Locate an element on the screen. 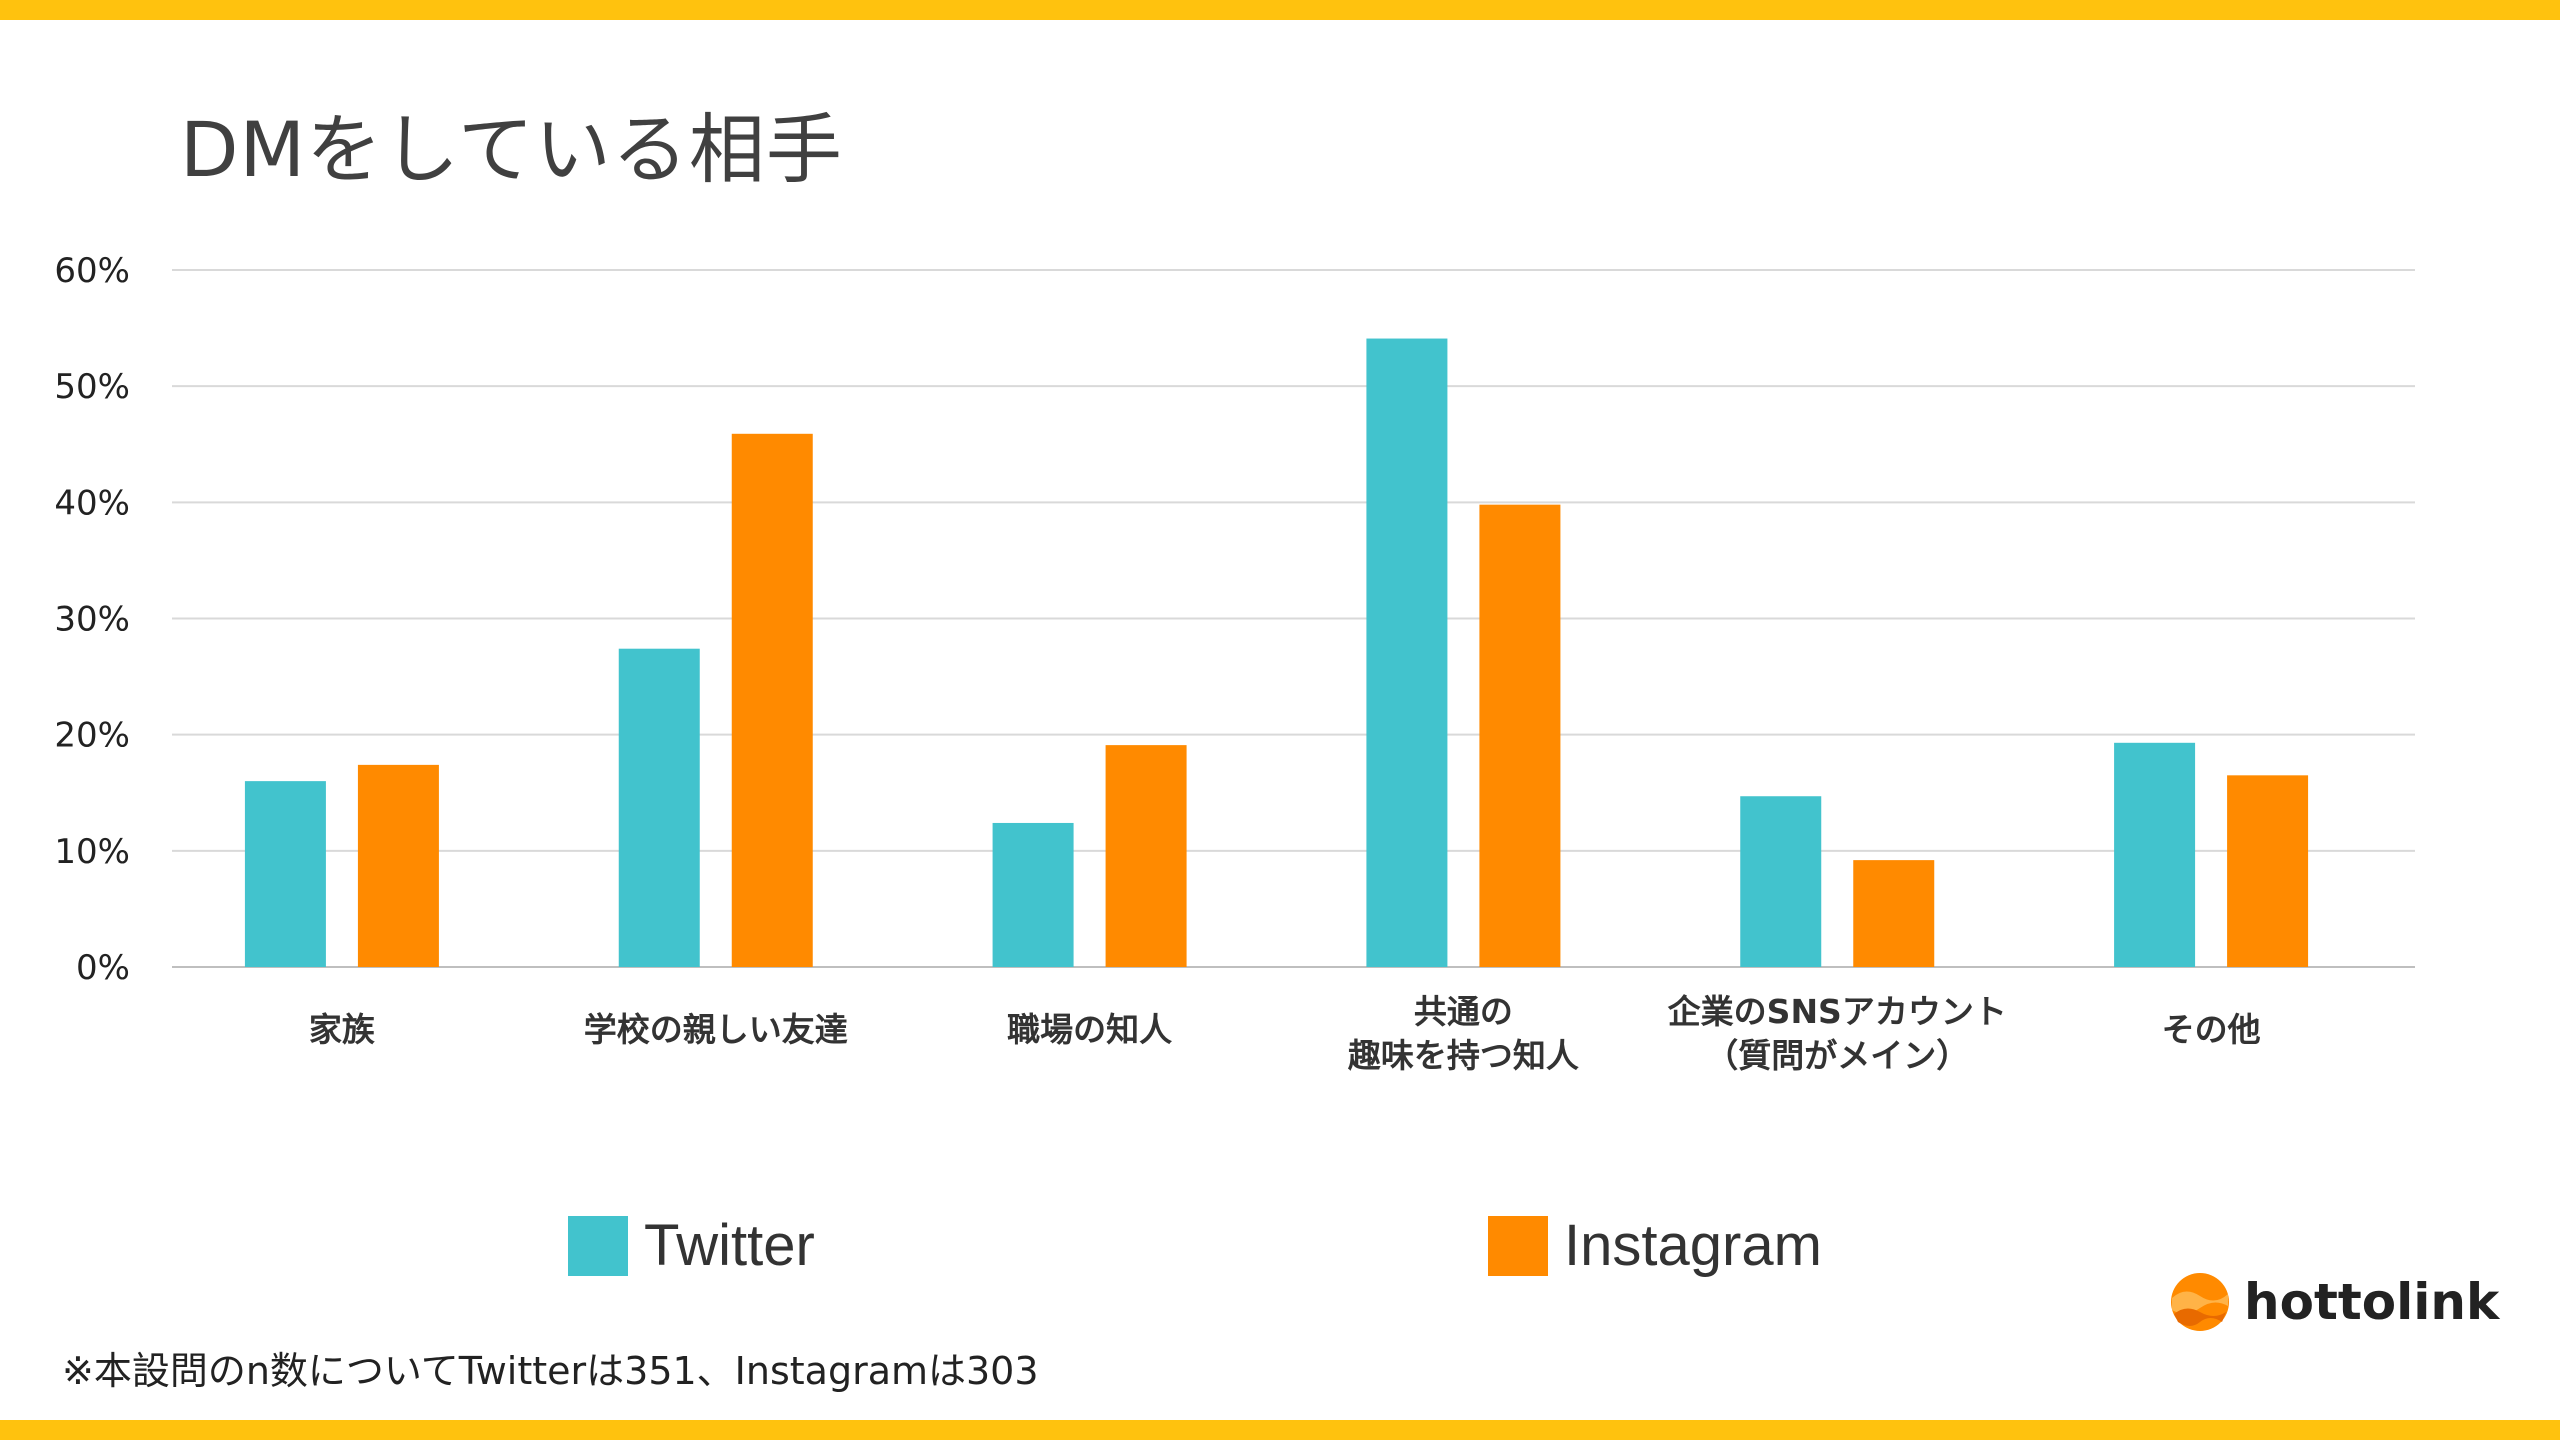  x-category-label: 職場の知人 is located at coordinates (1089, 1029).